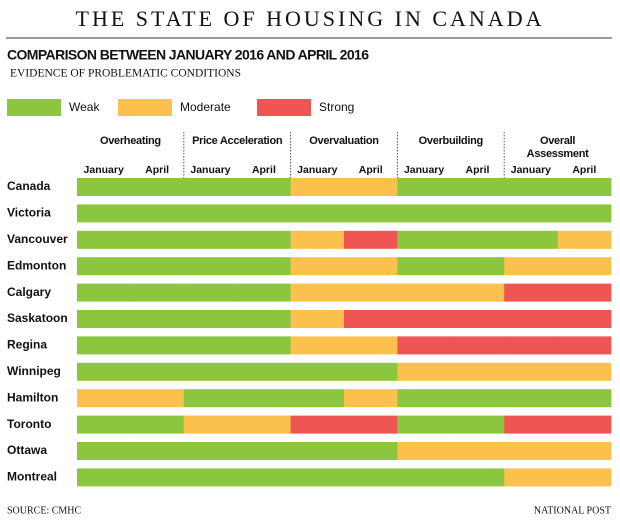 This screenshot has height=526, width=620. I want to click on group-header: Overheating, so click(130, 141).